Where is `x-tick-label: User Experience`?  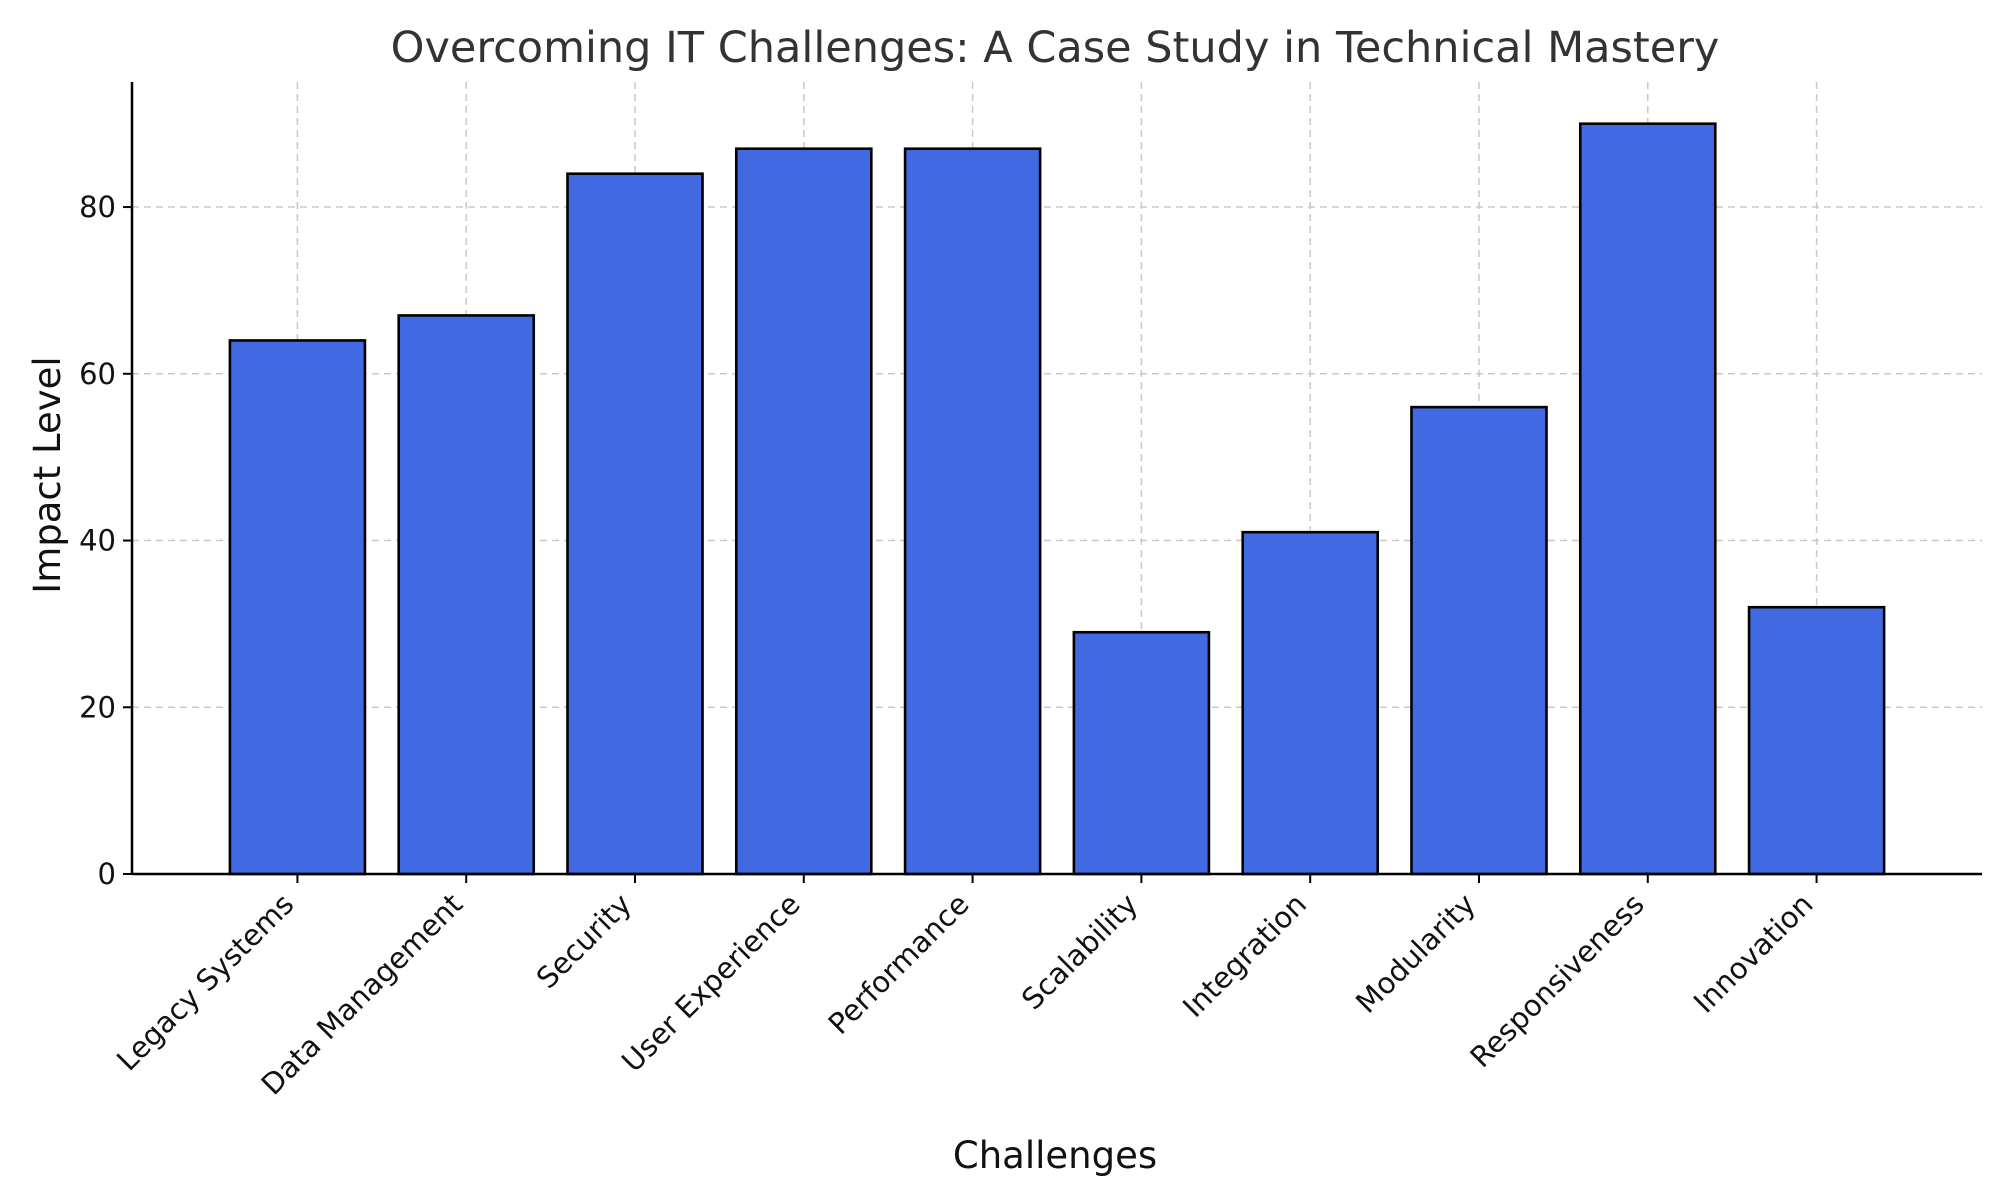
x-tick-label: User Experience is located at coordinates (711, 983).